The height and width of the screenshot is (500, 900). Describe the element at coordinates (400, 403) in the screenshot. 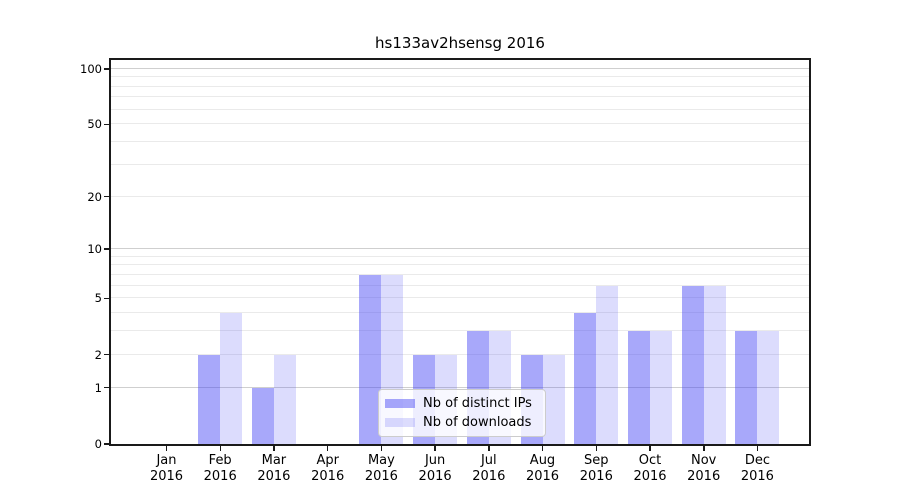

I see `legend-swatch-distinct-ips` at that location.